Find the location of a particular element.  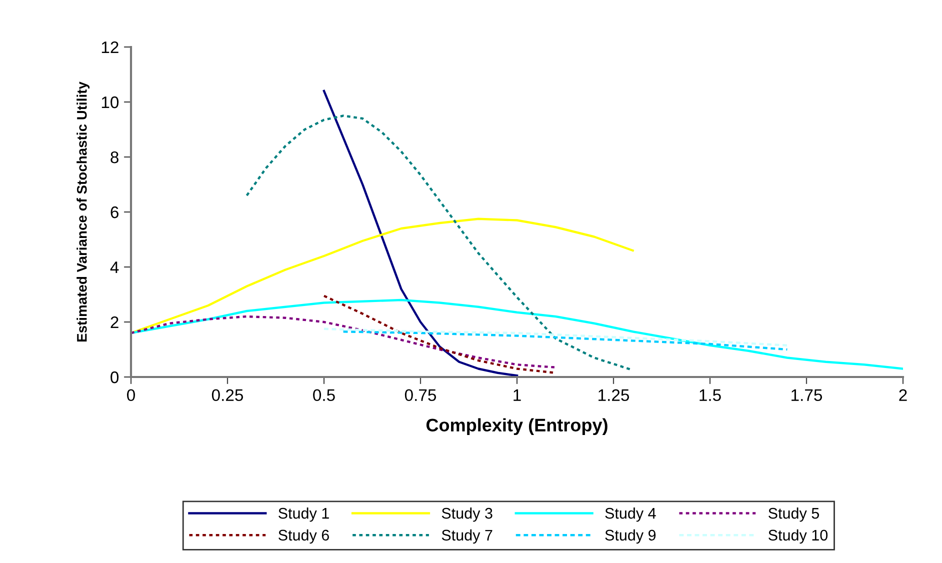

legend-label: Study 4 is located at coordinates (630, 515).